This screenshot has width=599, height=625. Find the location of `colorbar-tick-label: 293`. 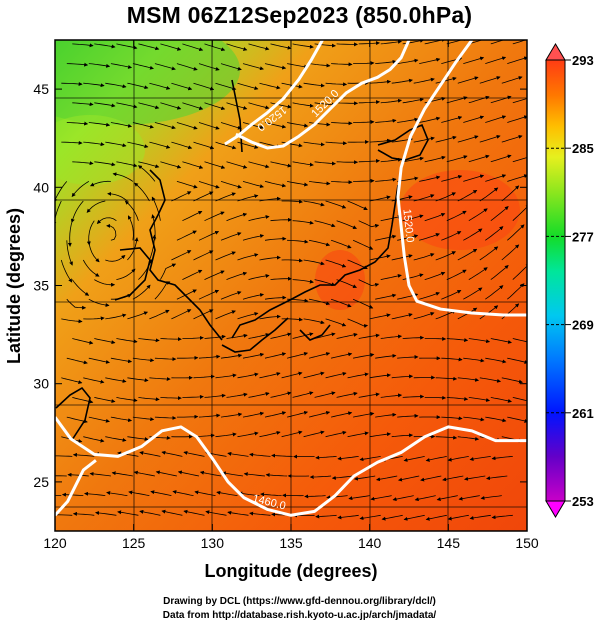

colorbar-tick-label: 293 is located at coordinates (583, 60).